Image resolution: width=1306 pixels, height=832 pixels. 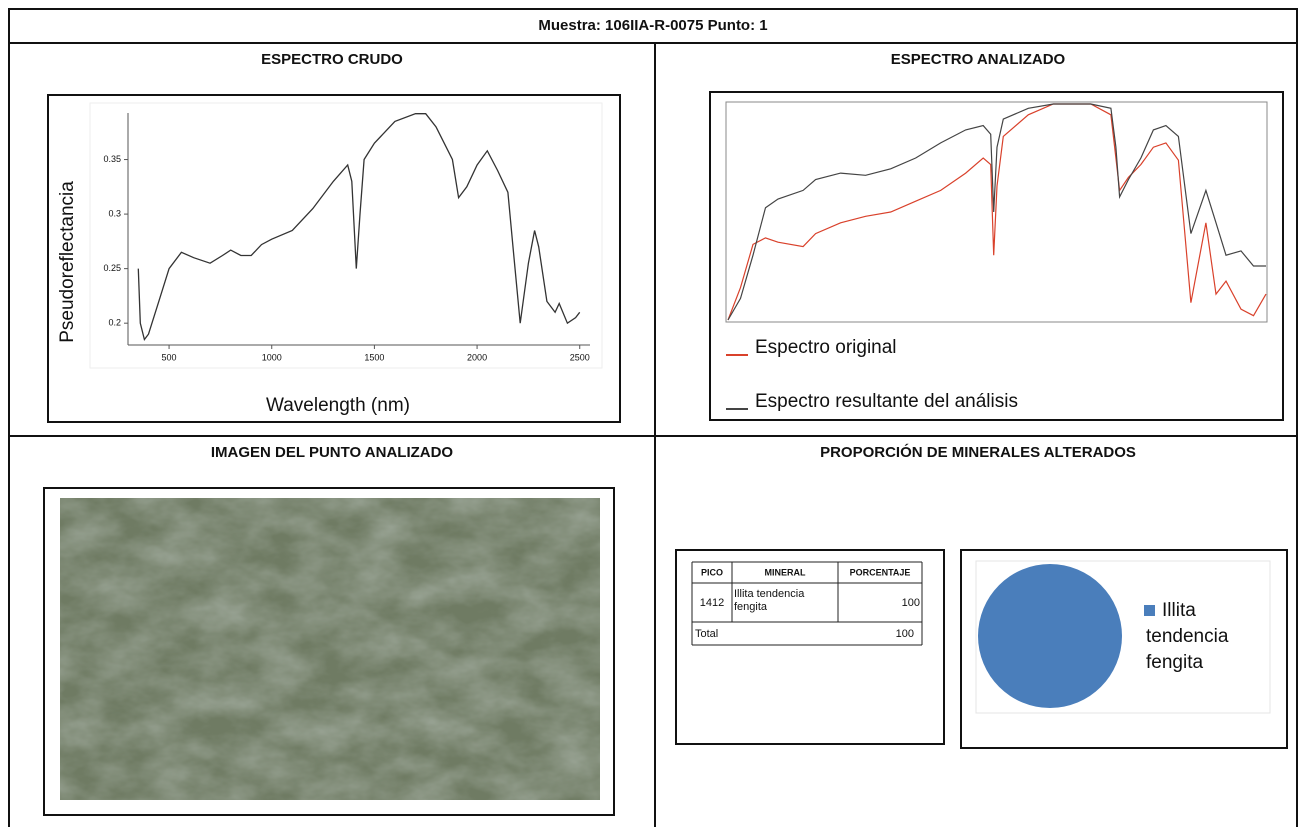 I want to click on y-tick-label: 0.3, so click(x=114, y=213).